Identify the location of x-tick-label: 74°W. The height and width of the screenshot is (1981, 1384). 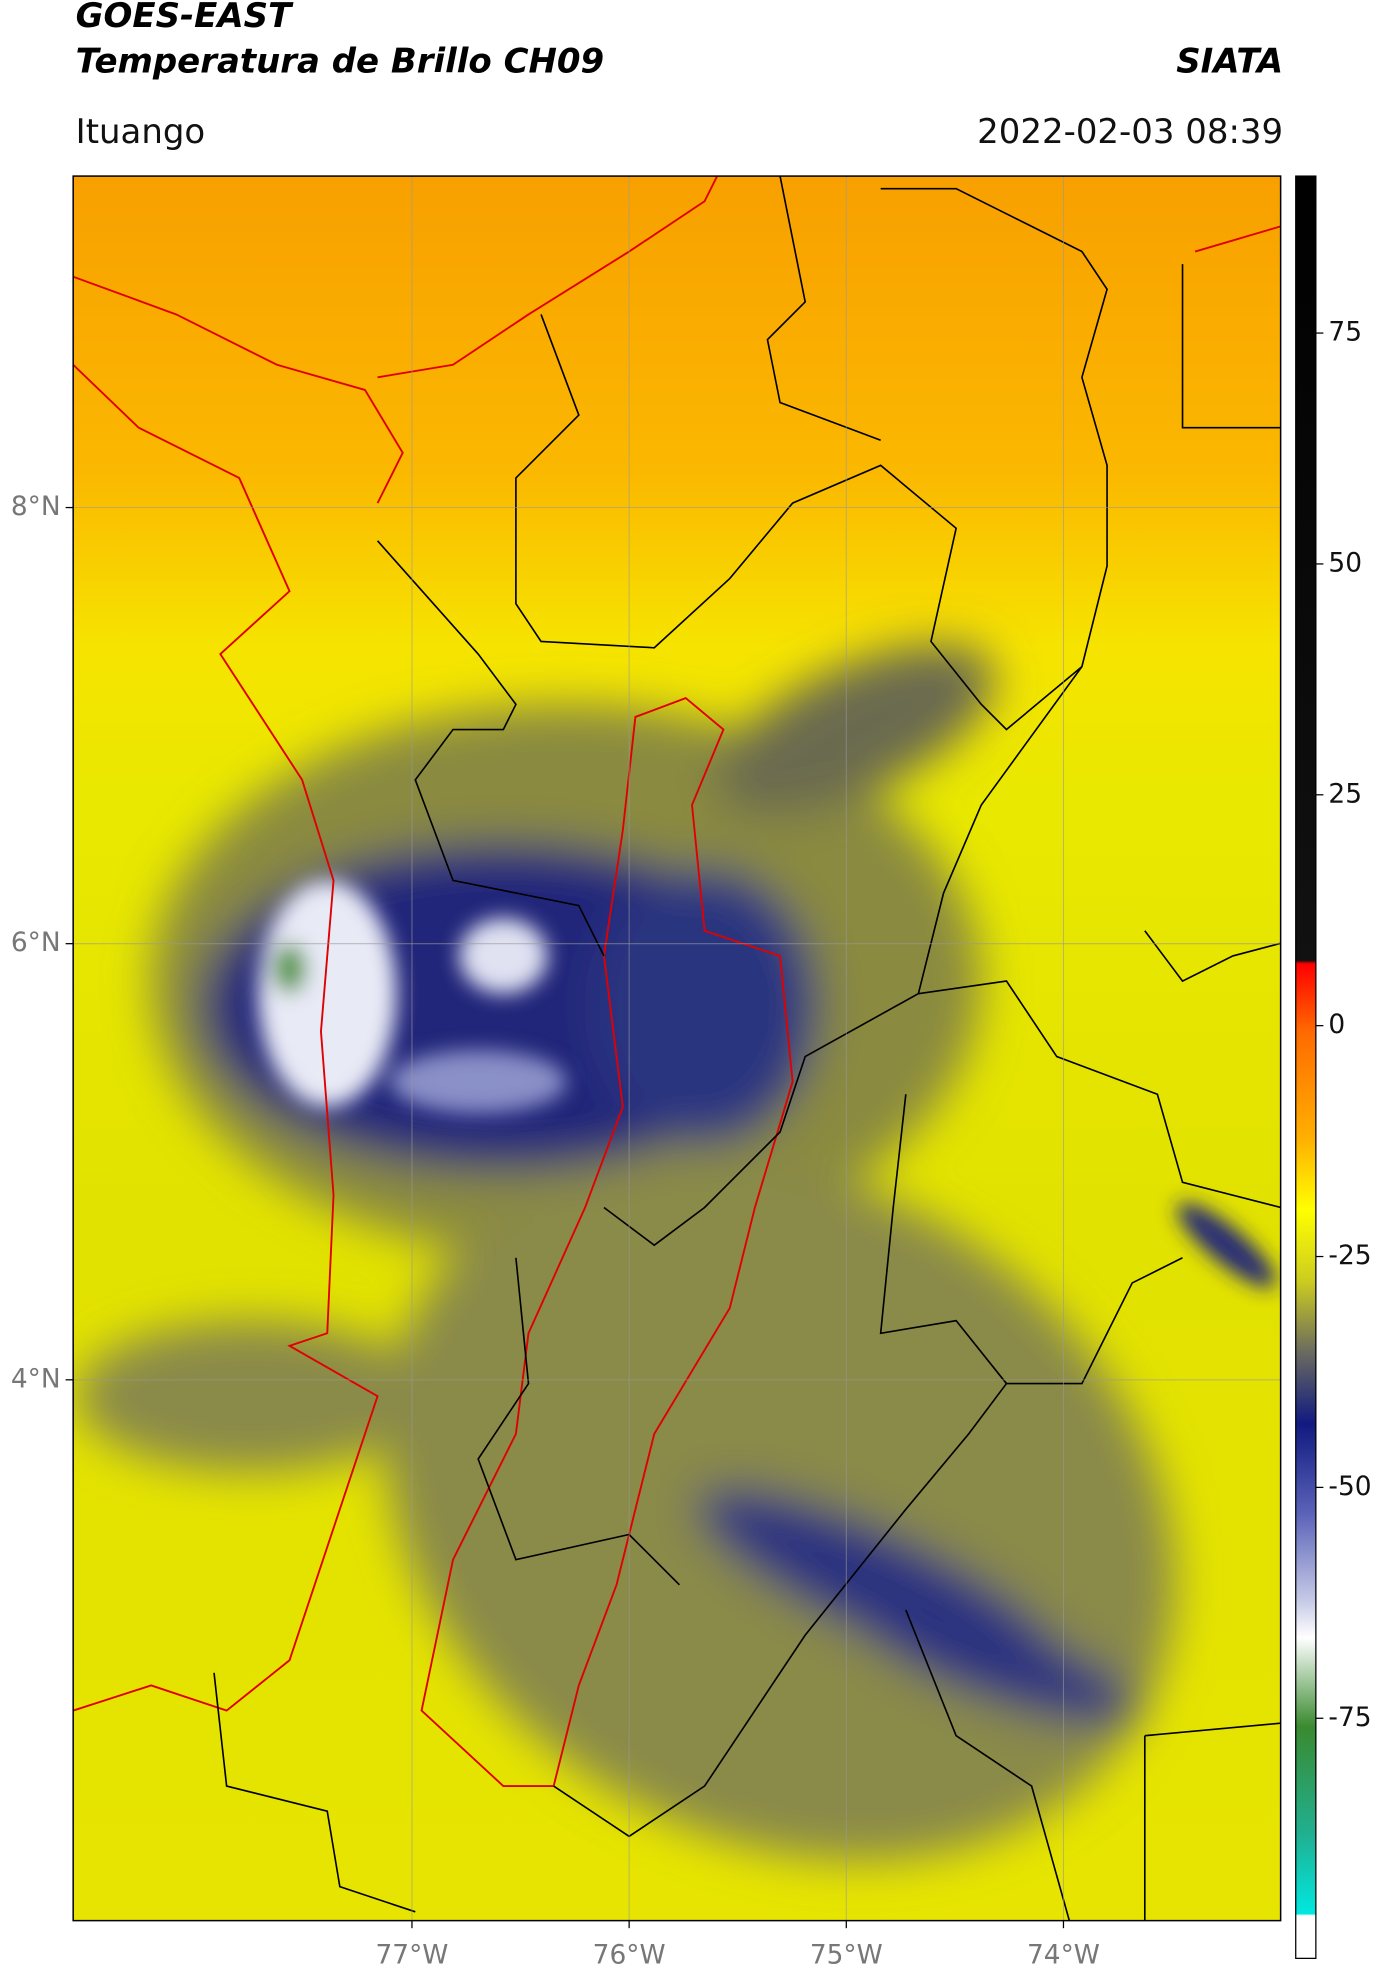
(1063, 1954).